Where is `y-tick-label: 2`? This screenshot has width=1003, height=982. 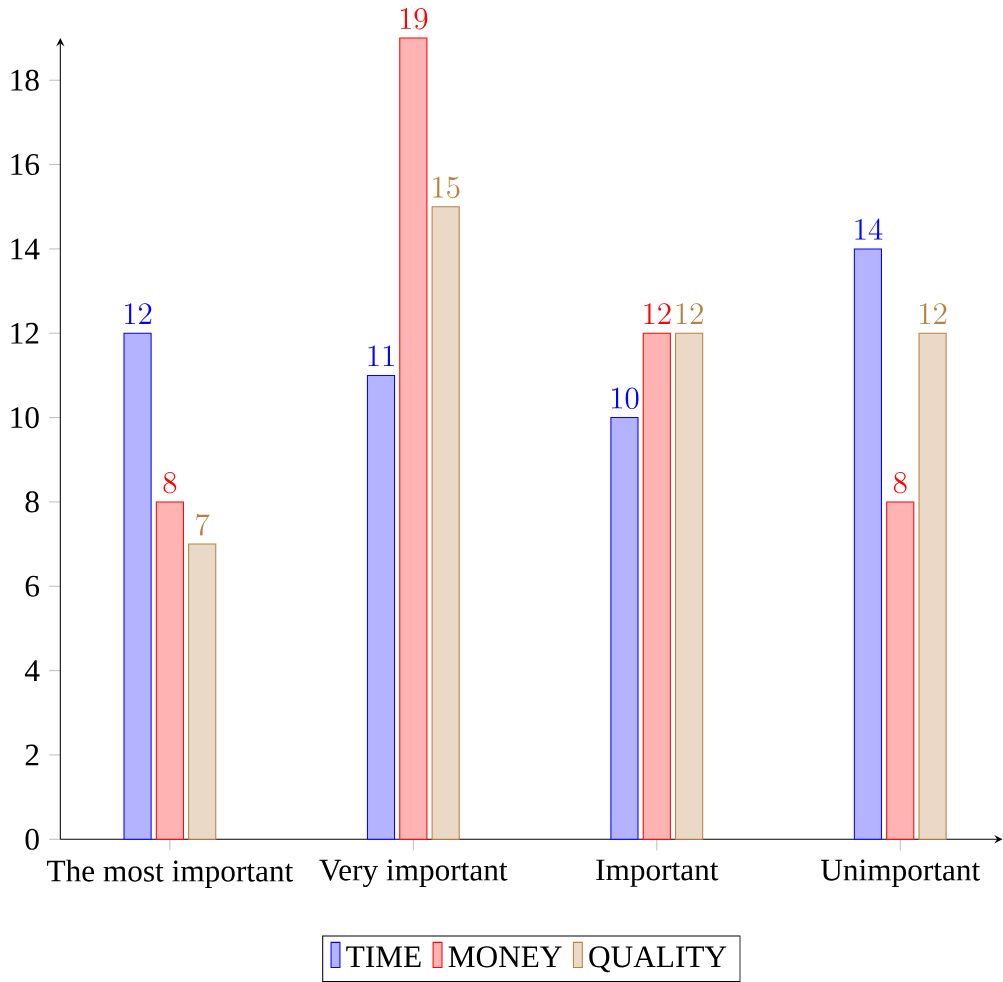
y-tick-label: 2 is located at coordinates (32, 755).